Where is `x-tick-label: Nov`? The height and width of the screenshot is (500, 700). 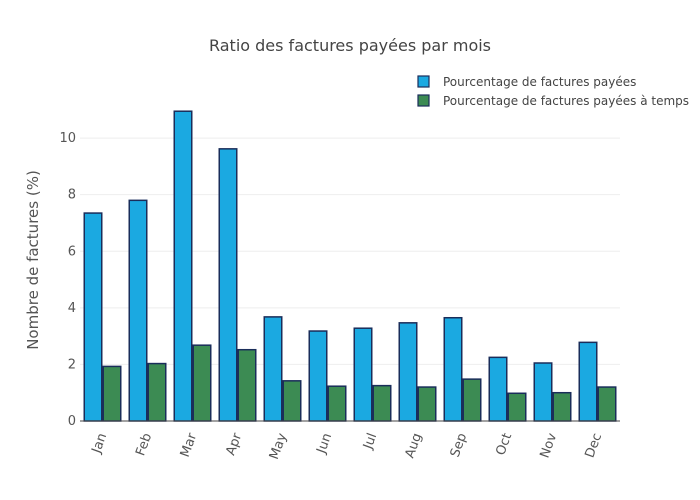
x-tick-label: Nov is located at coordinates (548, 445).